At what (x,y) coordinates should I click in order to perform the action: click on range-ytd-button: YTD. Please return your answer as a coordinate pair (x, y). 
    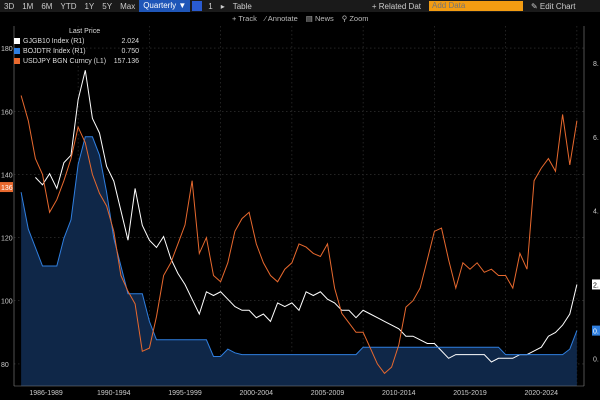
    Looking at the image, I should click on (68, 6).